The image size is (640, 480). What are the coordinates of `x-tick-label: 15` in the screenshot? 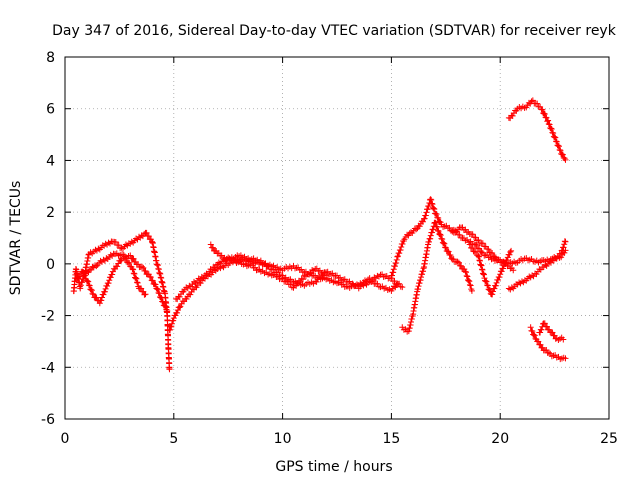 It's located at (391, 439).